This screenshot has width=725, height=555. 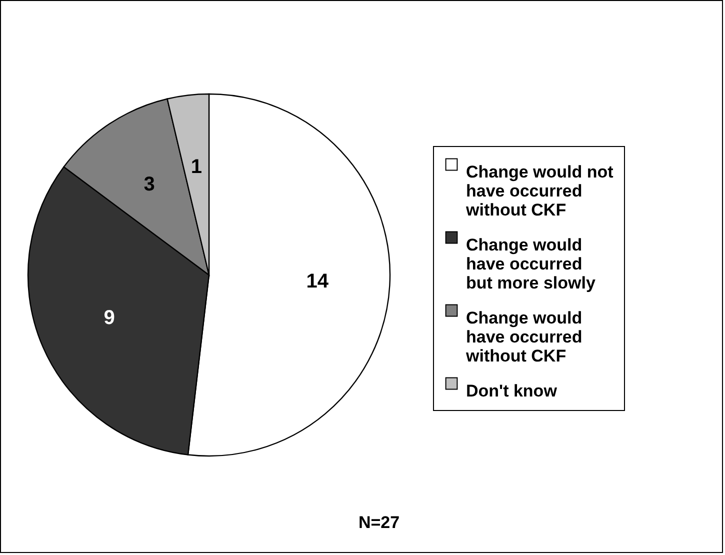 I want to click on data-label: 14, so click(x=318, y=281).